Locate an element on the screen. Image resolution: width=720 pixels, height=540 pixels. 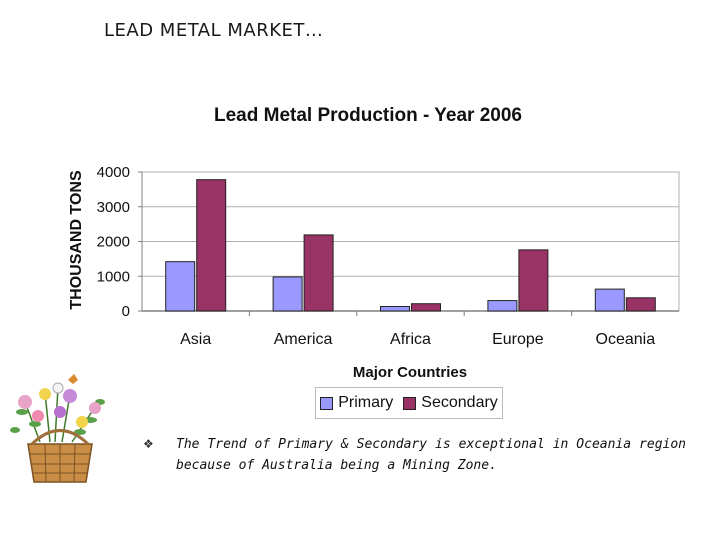
y-axis-label: THOUSAND TONS is located at coordinates (76, 240).